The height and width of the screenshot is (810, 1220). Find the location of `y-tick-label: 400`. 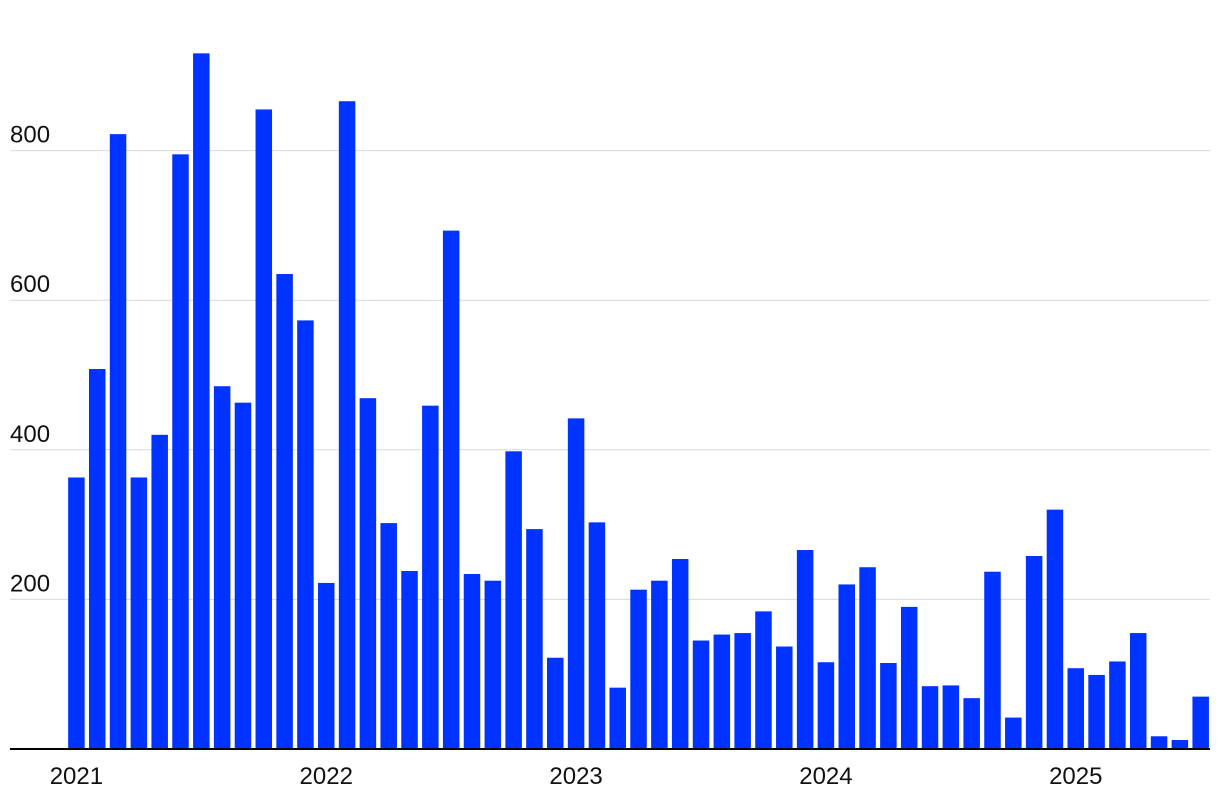

y-tick-label: 400 is located at coordinates (30, 434).